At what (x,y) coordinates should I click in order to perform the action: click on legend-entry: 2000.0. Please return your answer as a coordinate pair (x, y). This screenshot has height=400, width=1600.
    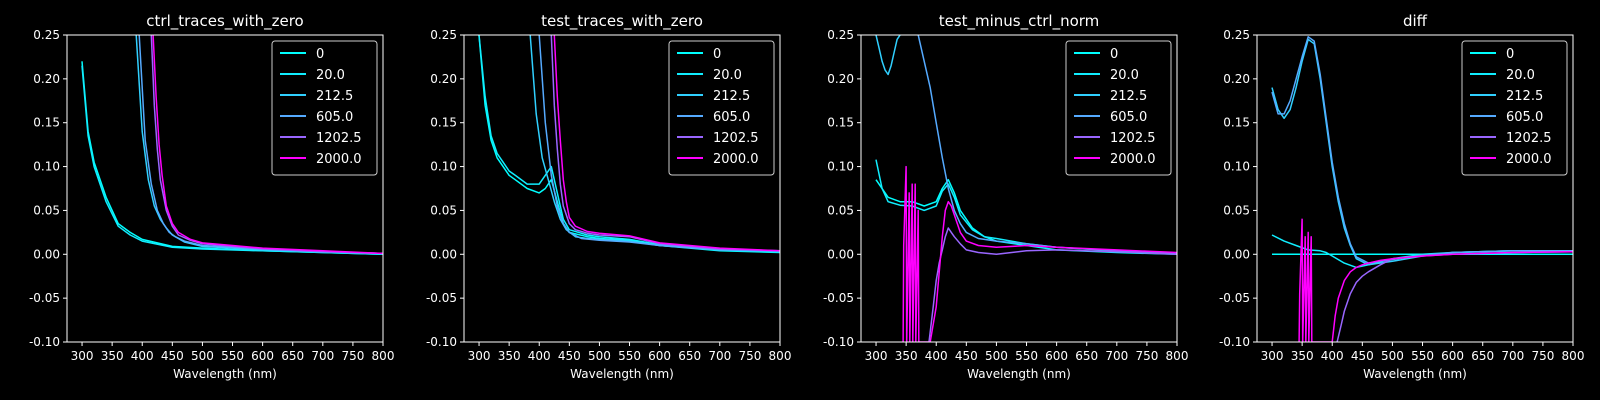
    Looking at the image, I should click on (1529, 159).